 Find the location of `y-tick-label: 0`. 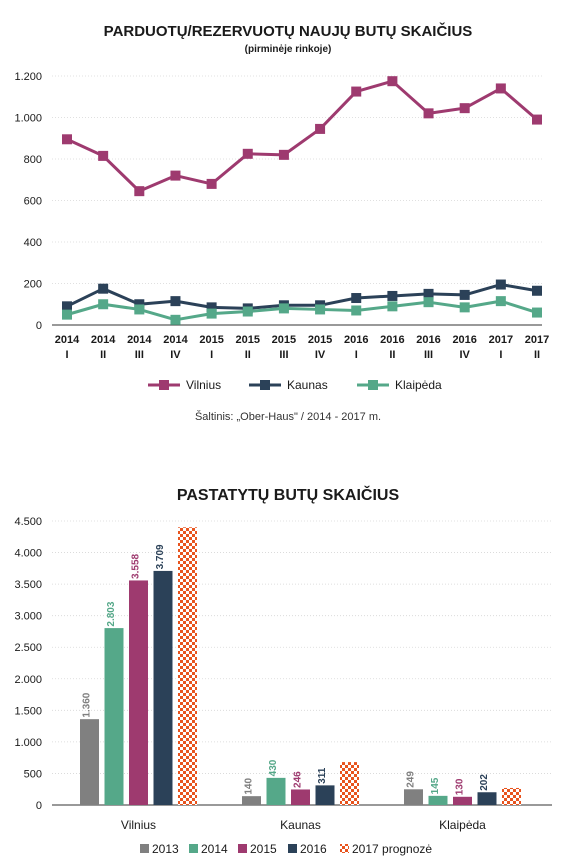

y-tick-label: 0 is located at coordinates (39, 806).